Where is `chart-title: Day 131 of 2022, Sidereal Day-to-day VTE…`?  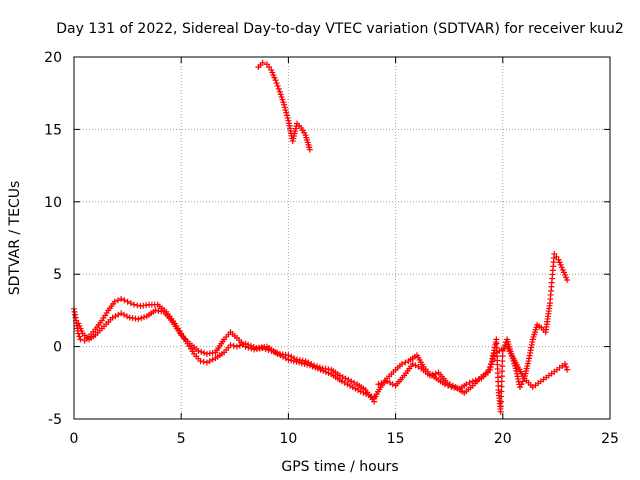
chart-title: Day 131 of 2022, Sidereal Day-to-day VTE… is located at coordinates (340, 29).